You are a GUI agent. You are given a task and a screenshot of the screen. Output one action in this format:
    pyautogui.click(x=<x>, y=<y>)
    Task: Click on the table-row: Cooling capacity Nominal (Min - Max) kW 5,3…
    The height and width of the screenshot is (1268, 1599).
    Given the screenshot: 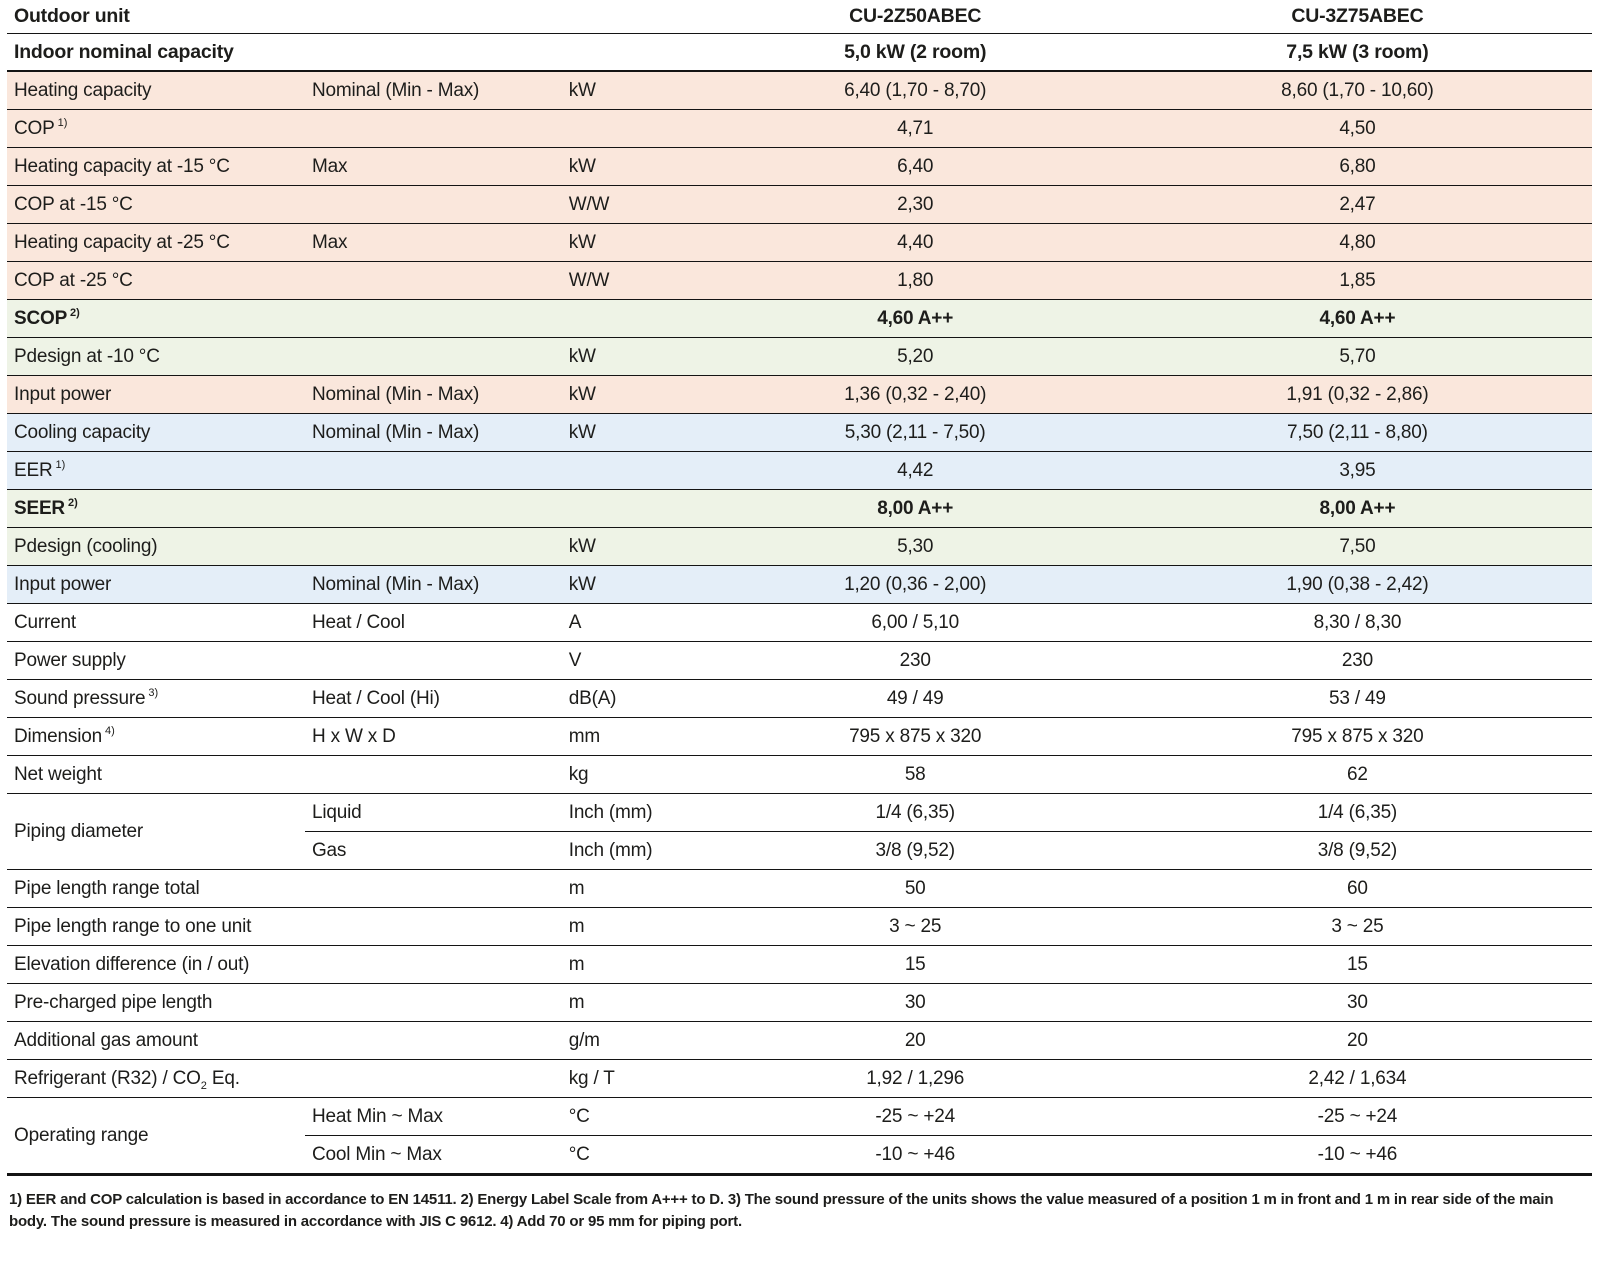 What is the action you would take?
    pyautogui.click(x=799, y=432)
    